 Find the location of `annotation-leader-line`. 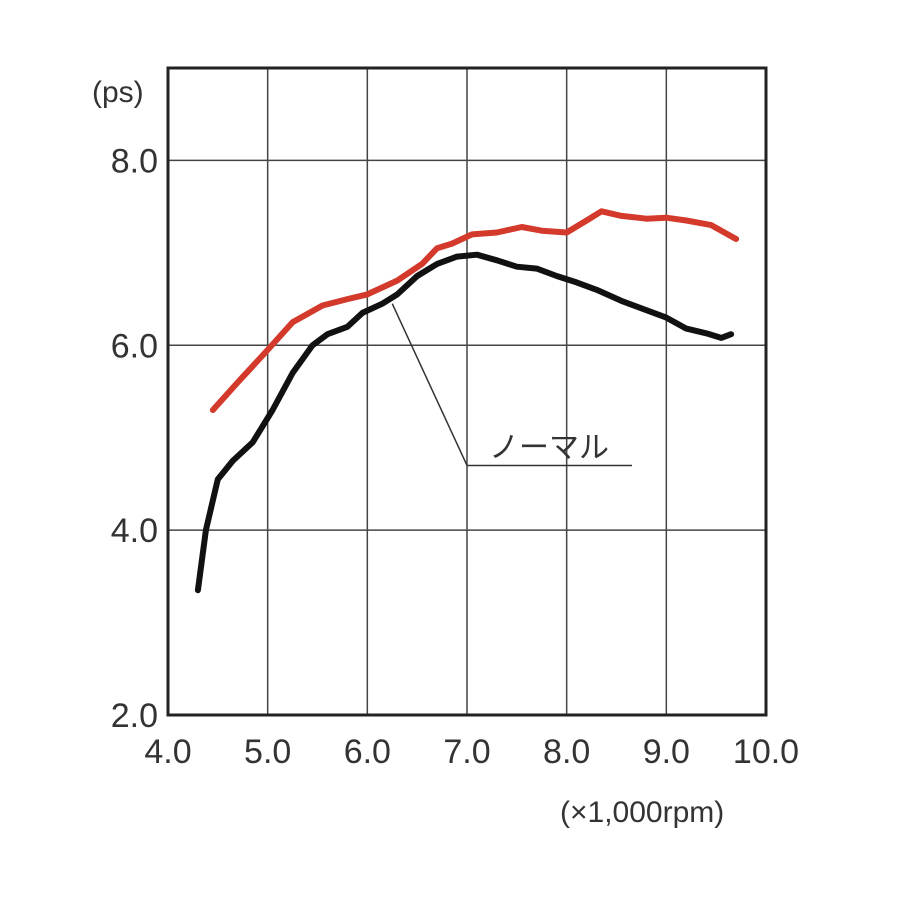

annotation-leader-line is located at coordinates (429, 384).